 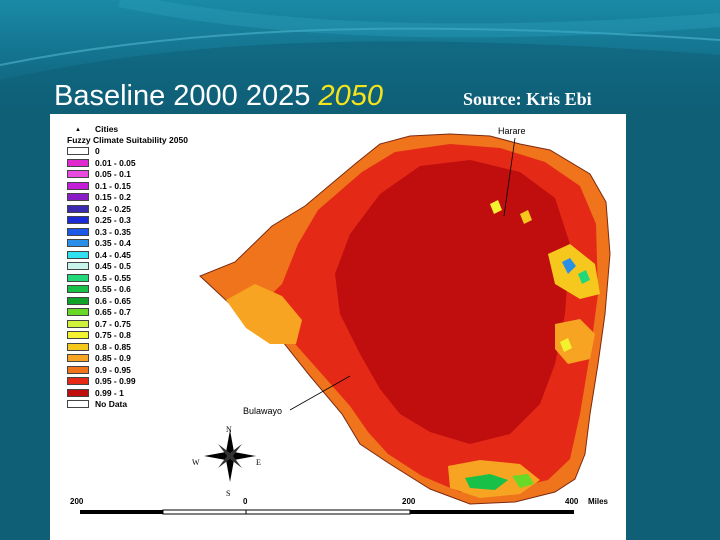 I want to click on source-credit: Source: Kris Ebi, so click(x=527, y=99).